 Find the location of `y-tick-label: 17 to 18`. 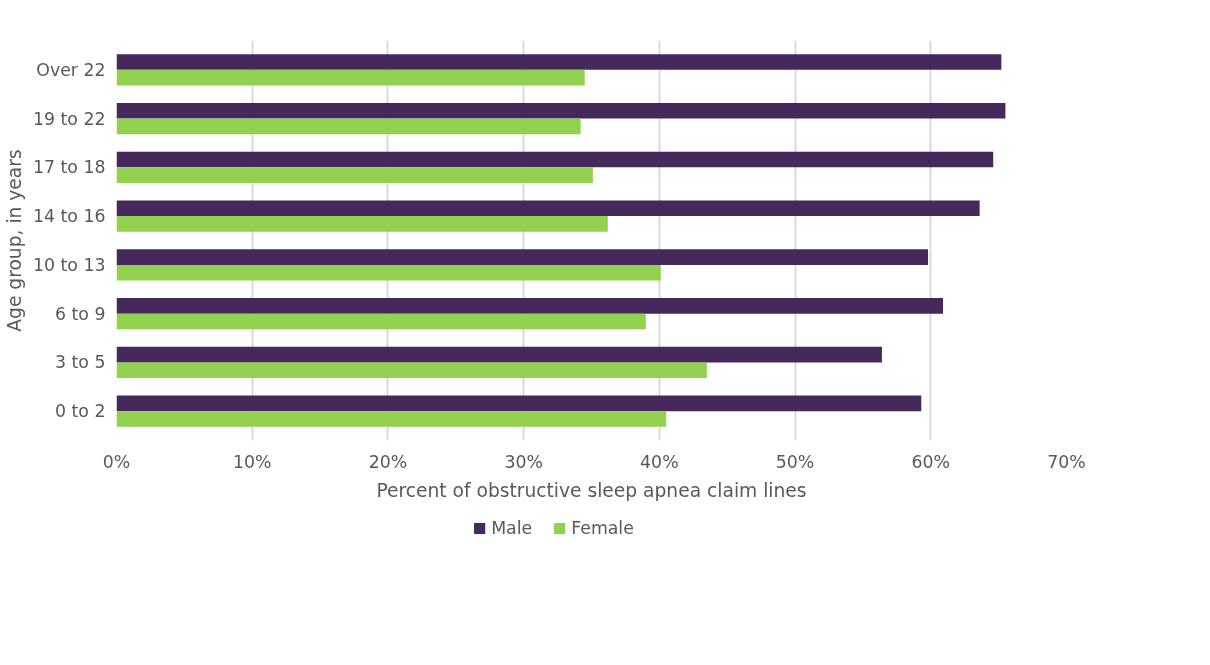

y-tick-label: 17 to 18 is located at coordinates (69, 167).